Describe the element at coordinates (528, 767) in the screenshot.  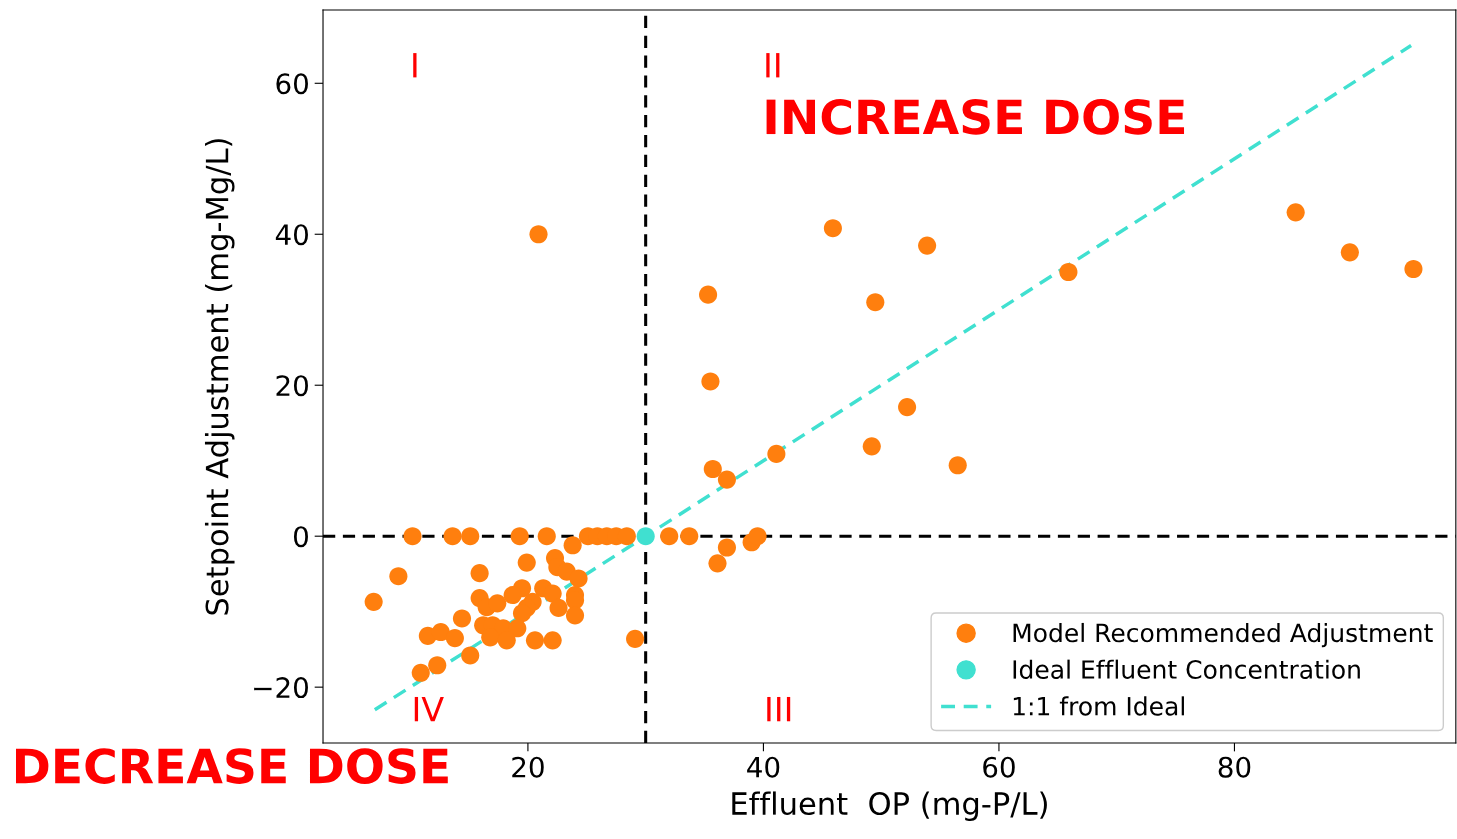
I see `x-tick-label: 20` at that location.